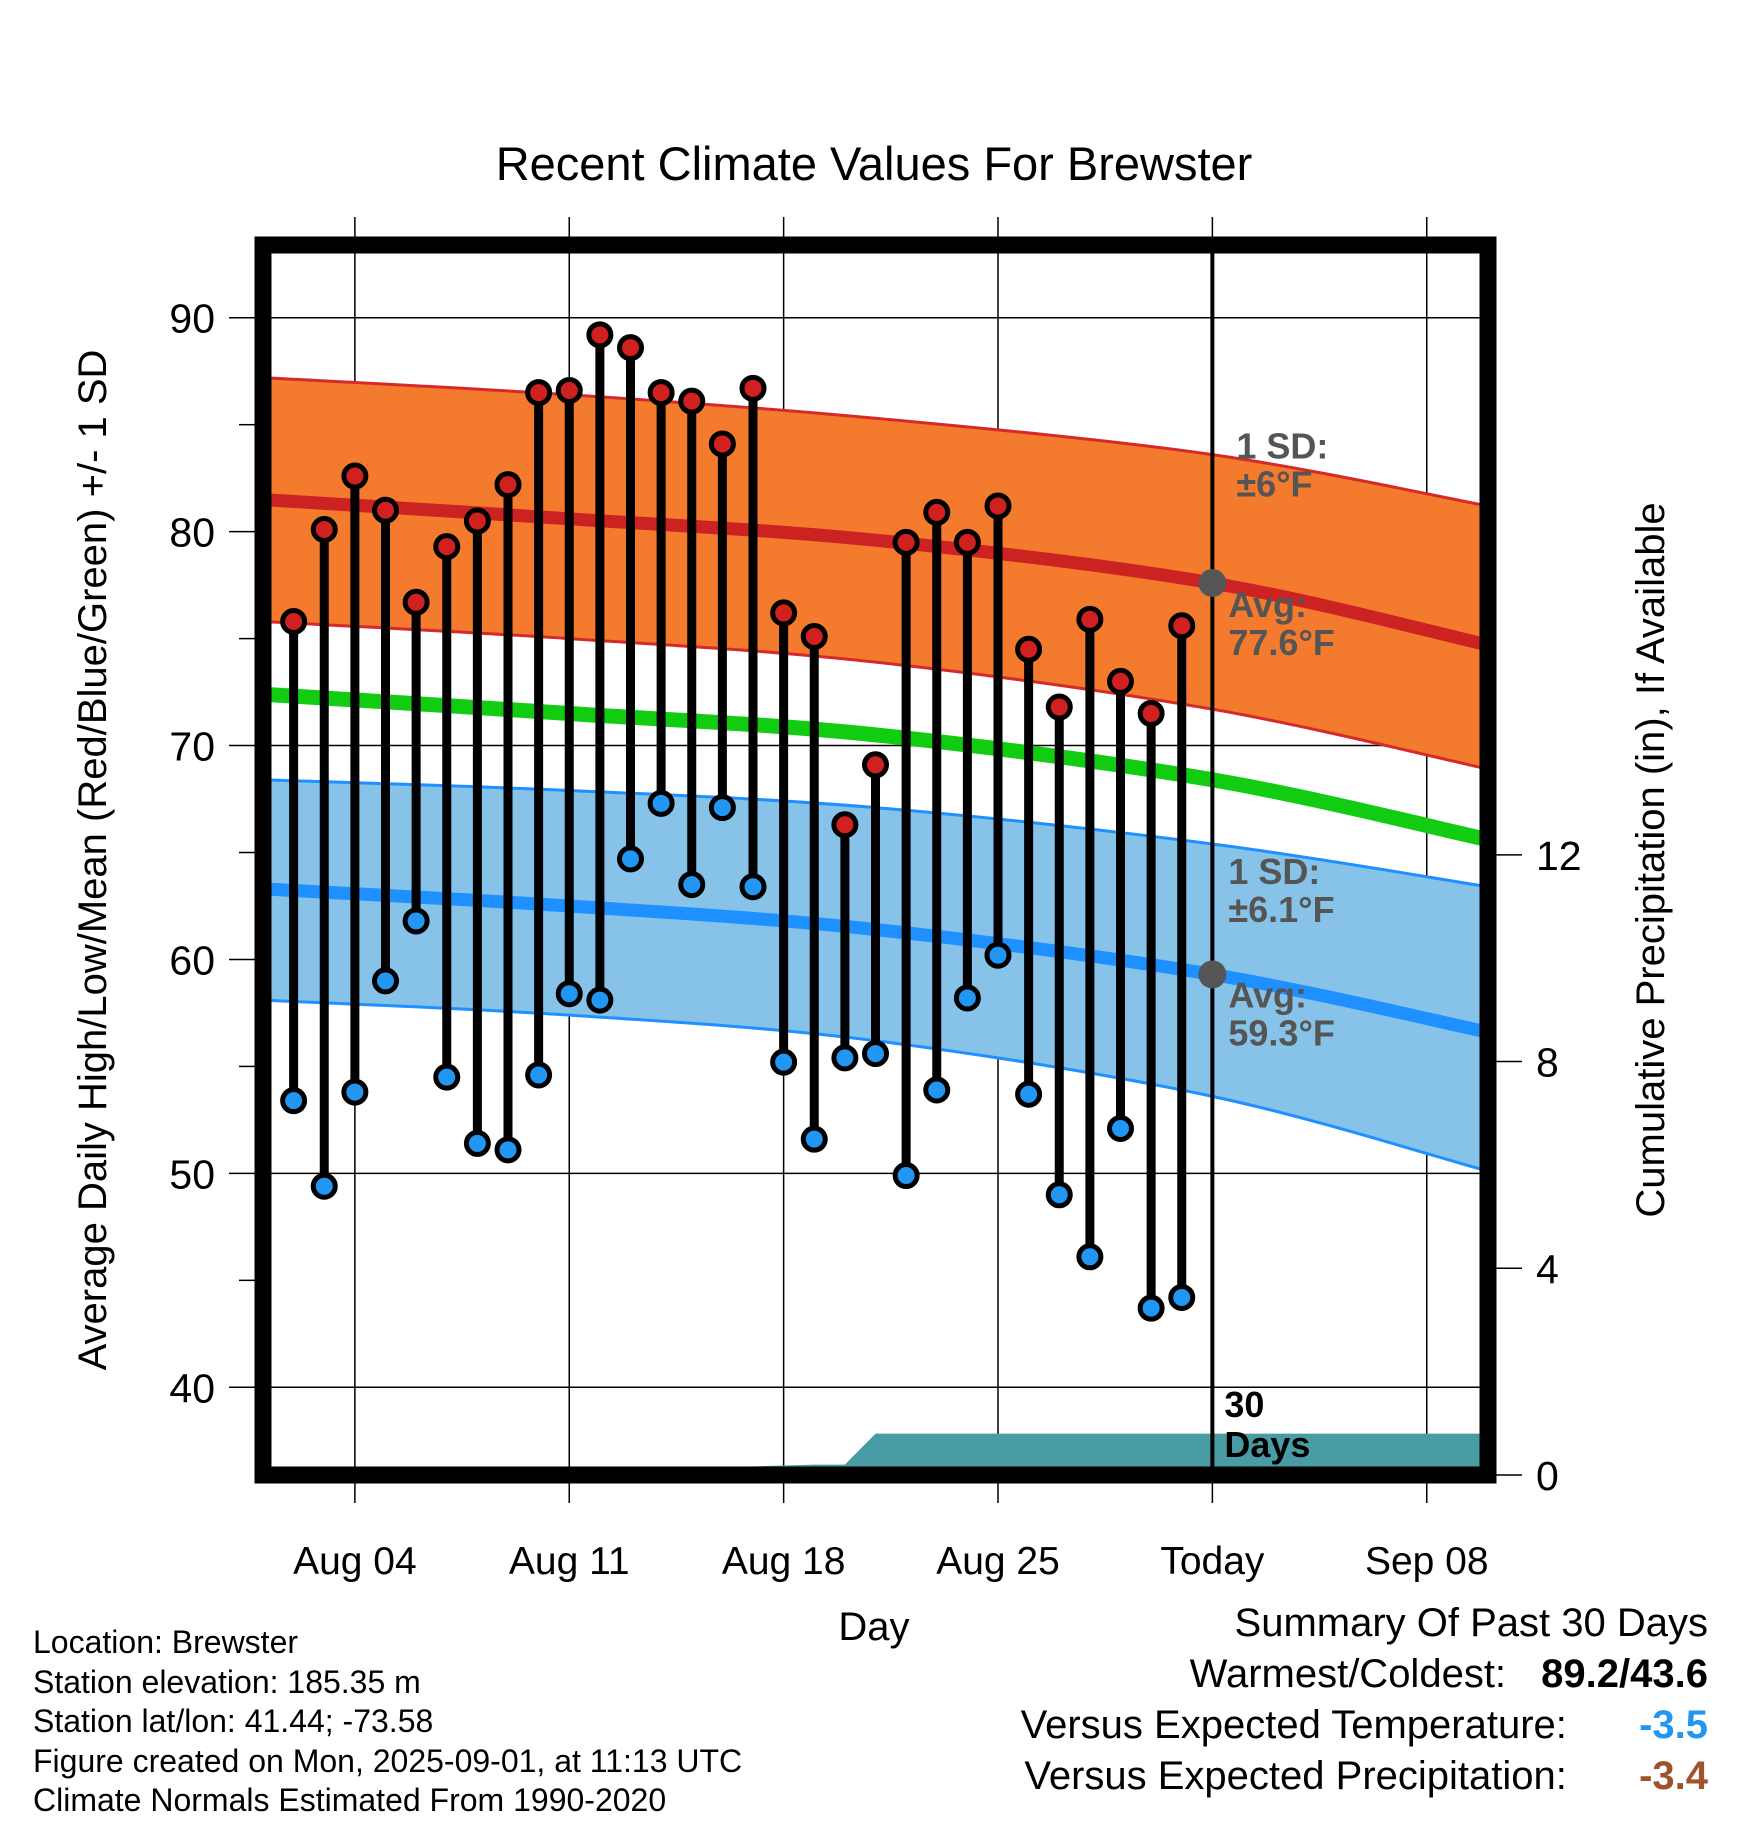 This screenshot has height=1828, width=1748. I want to click on y-tick-label: 80, so click(192, 533).